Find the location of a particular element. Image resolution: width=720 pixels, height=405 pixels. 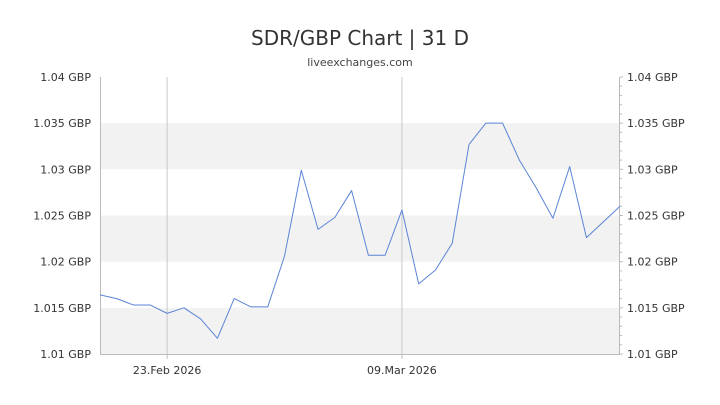

y-tick-label-right: 1.04 GBP is located at coordinates (652, 77).